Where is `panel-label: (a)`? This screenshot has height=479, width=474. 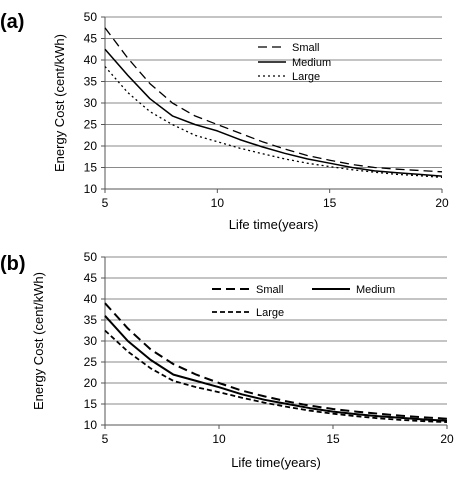 panel-label: (a) is located at coordinates (12, 22).